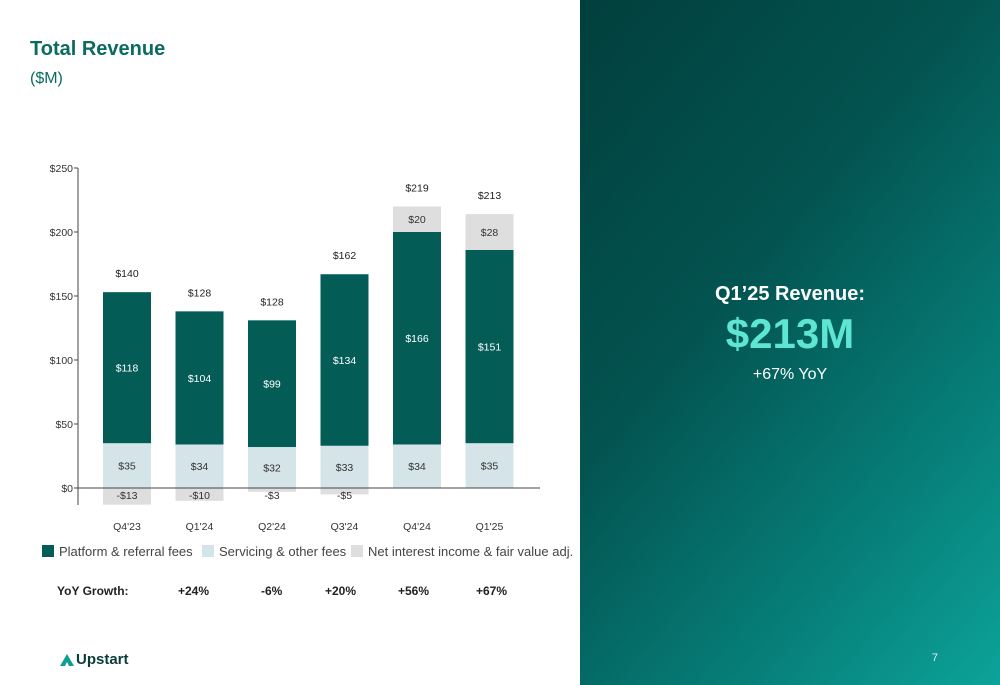 The height and width of the screenshot is (685, 1000). I want to click on data-label-servicing: $33, so click(345, 468).